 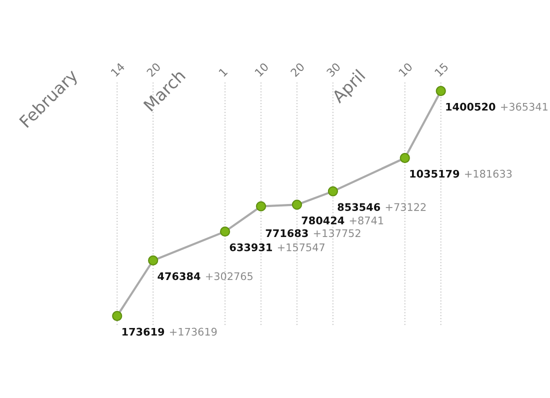 What do you see at coordinates (118, 69) in the screenshot?
I see `x-tick-label: 14` at bounding box center [118, 69].